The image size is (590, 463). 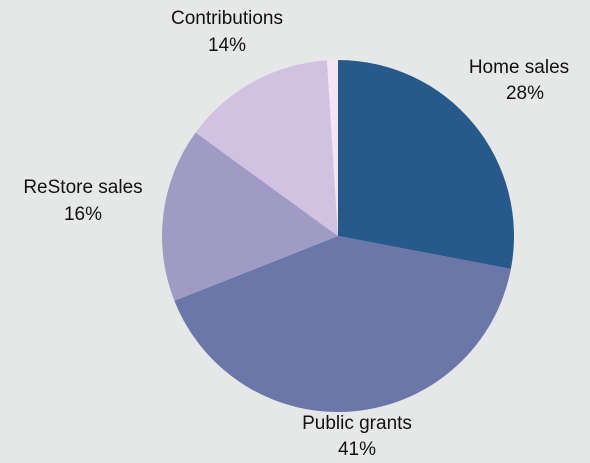 I want to click on slice-label-home-sales: Home sales, so click(x=519, y=67).